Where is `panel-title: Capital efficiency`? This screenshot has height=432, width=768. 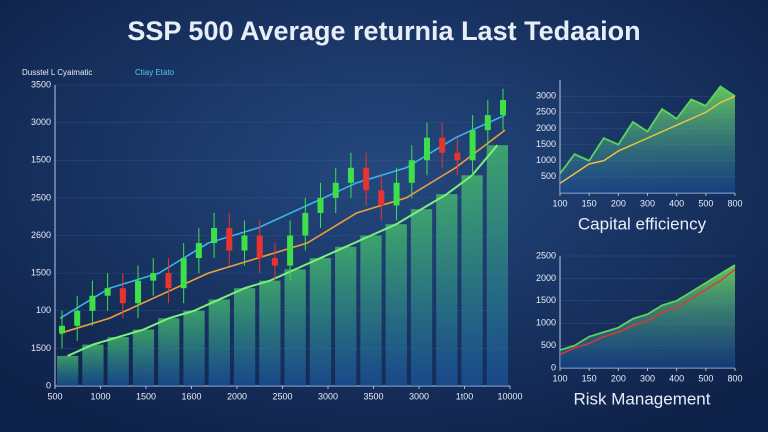
panel-title: Capital efficiency is located at coordinates (642, 223).